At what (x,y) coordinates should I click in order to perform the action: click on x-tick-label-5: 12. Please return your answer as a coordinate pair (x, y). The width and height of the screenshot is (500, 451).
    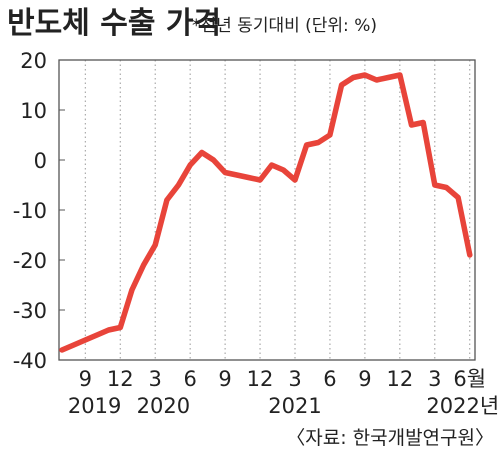
    Looking at the image, I should click on (260, 379).